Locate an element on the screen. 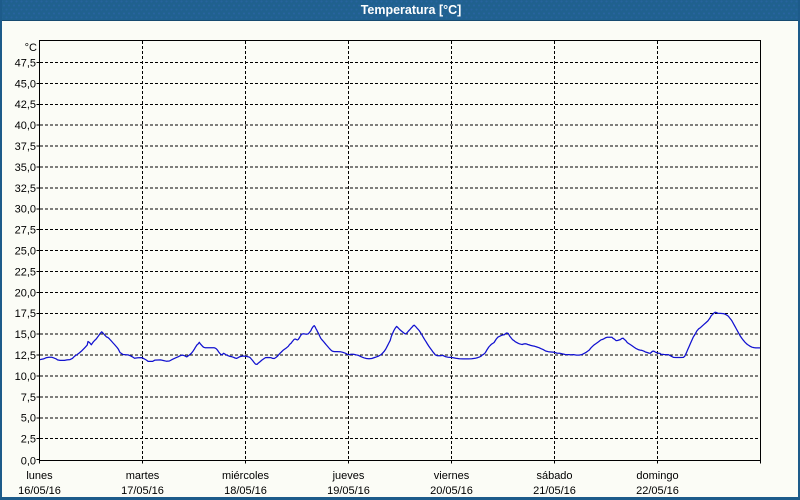 The image size is (800, 500). svg-text: 20/05/16 is located at coordinates (451, 491).